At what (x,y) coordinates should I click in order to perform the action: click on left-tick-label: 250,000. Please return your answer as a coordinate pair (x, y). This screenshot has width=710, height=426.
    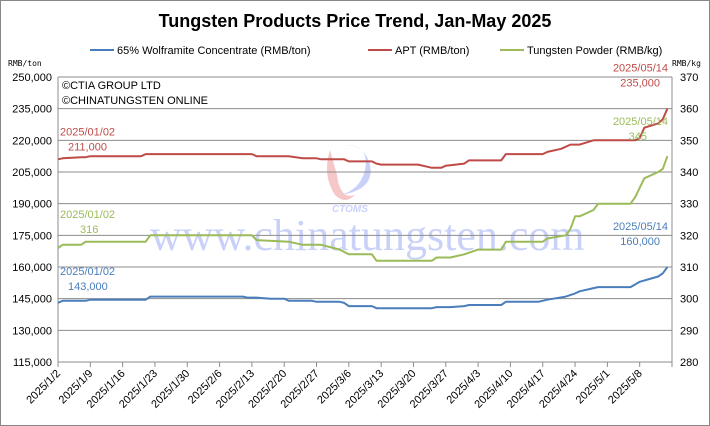
    Looking at the image, I should click on (32, 78).